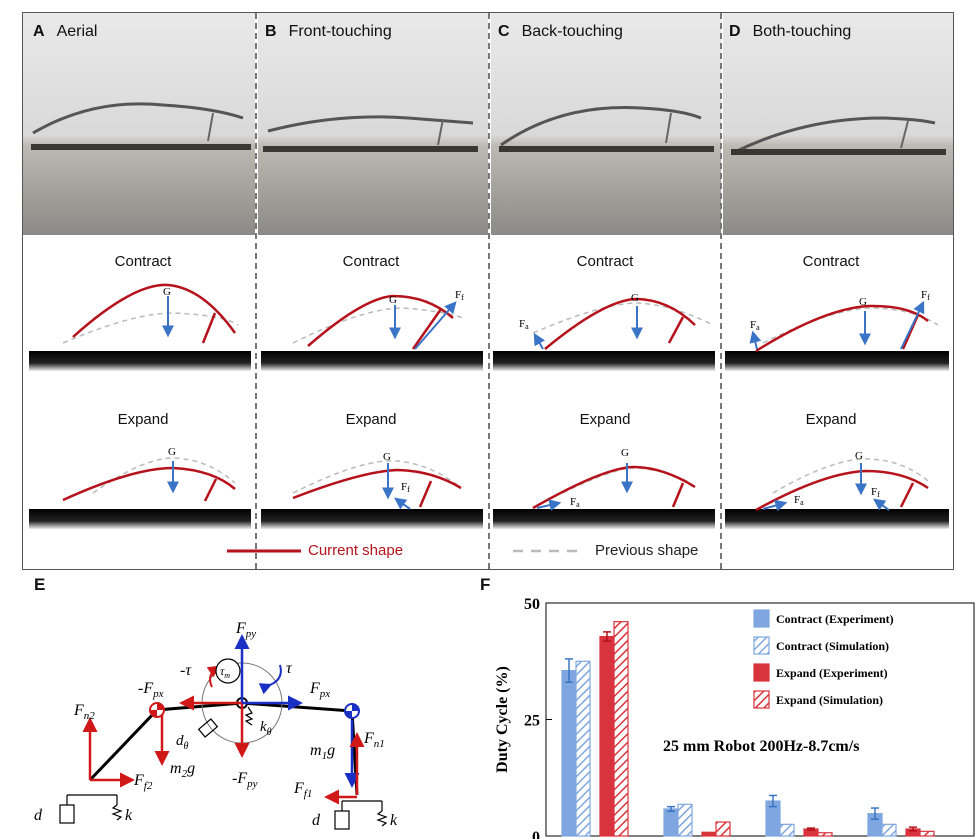 This screenshot has height=839, width=978. Describe the element at coordinates (755, 325) in the screenshot. I see `fa-label-contract-d: Fa` at that location.